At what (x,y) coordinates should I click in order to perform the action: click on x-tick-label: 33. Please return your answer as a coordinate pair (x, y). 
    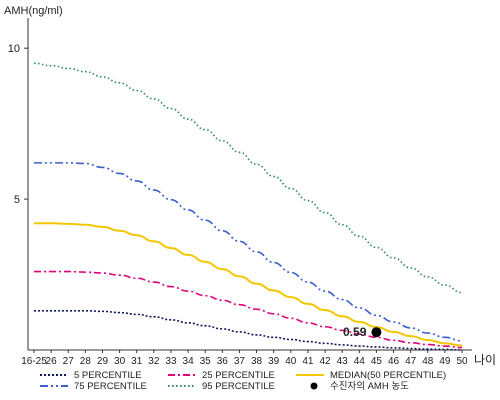
    Looking at the image, I should click on (171, 361).